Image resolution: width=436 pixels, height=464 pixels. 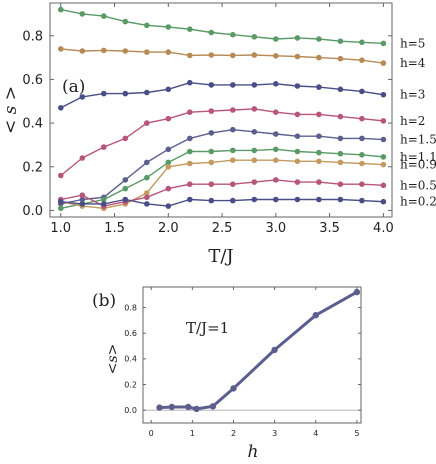 What do you see at coordinates (412, 95) in the screenshot?
I see `panel-a-series-h-3-label: h=3` at bounding box center [412, 95].